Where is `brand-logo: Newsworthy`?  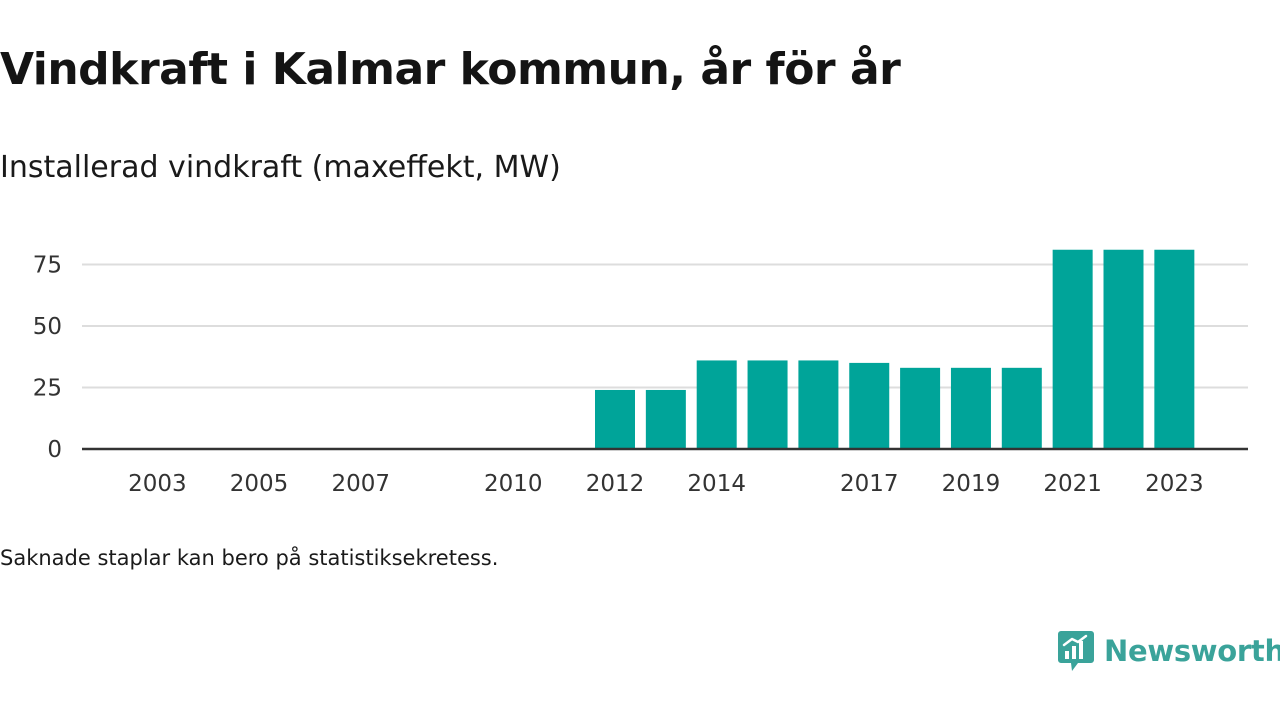
brand-logo: Newsworthy is located at coordinates (1169, 651).